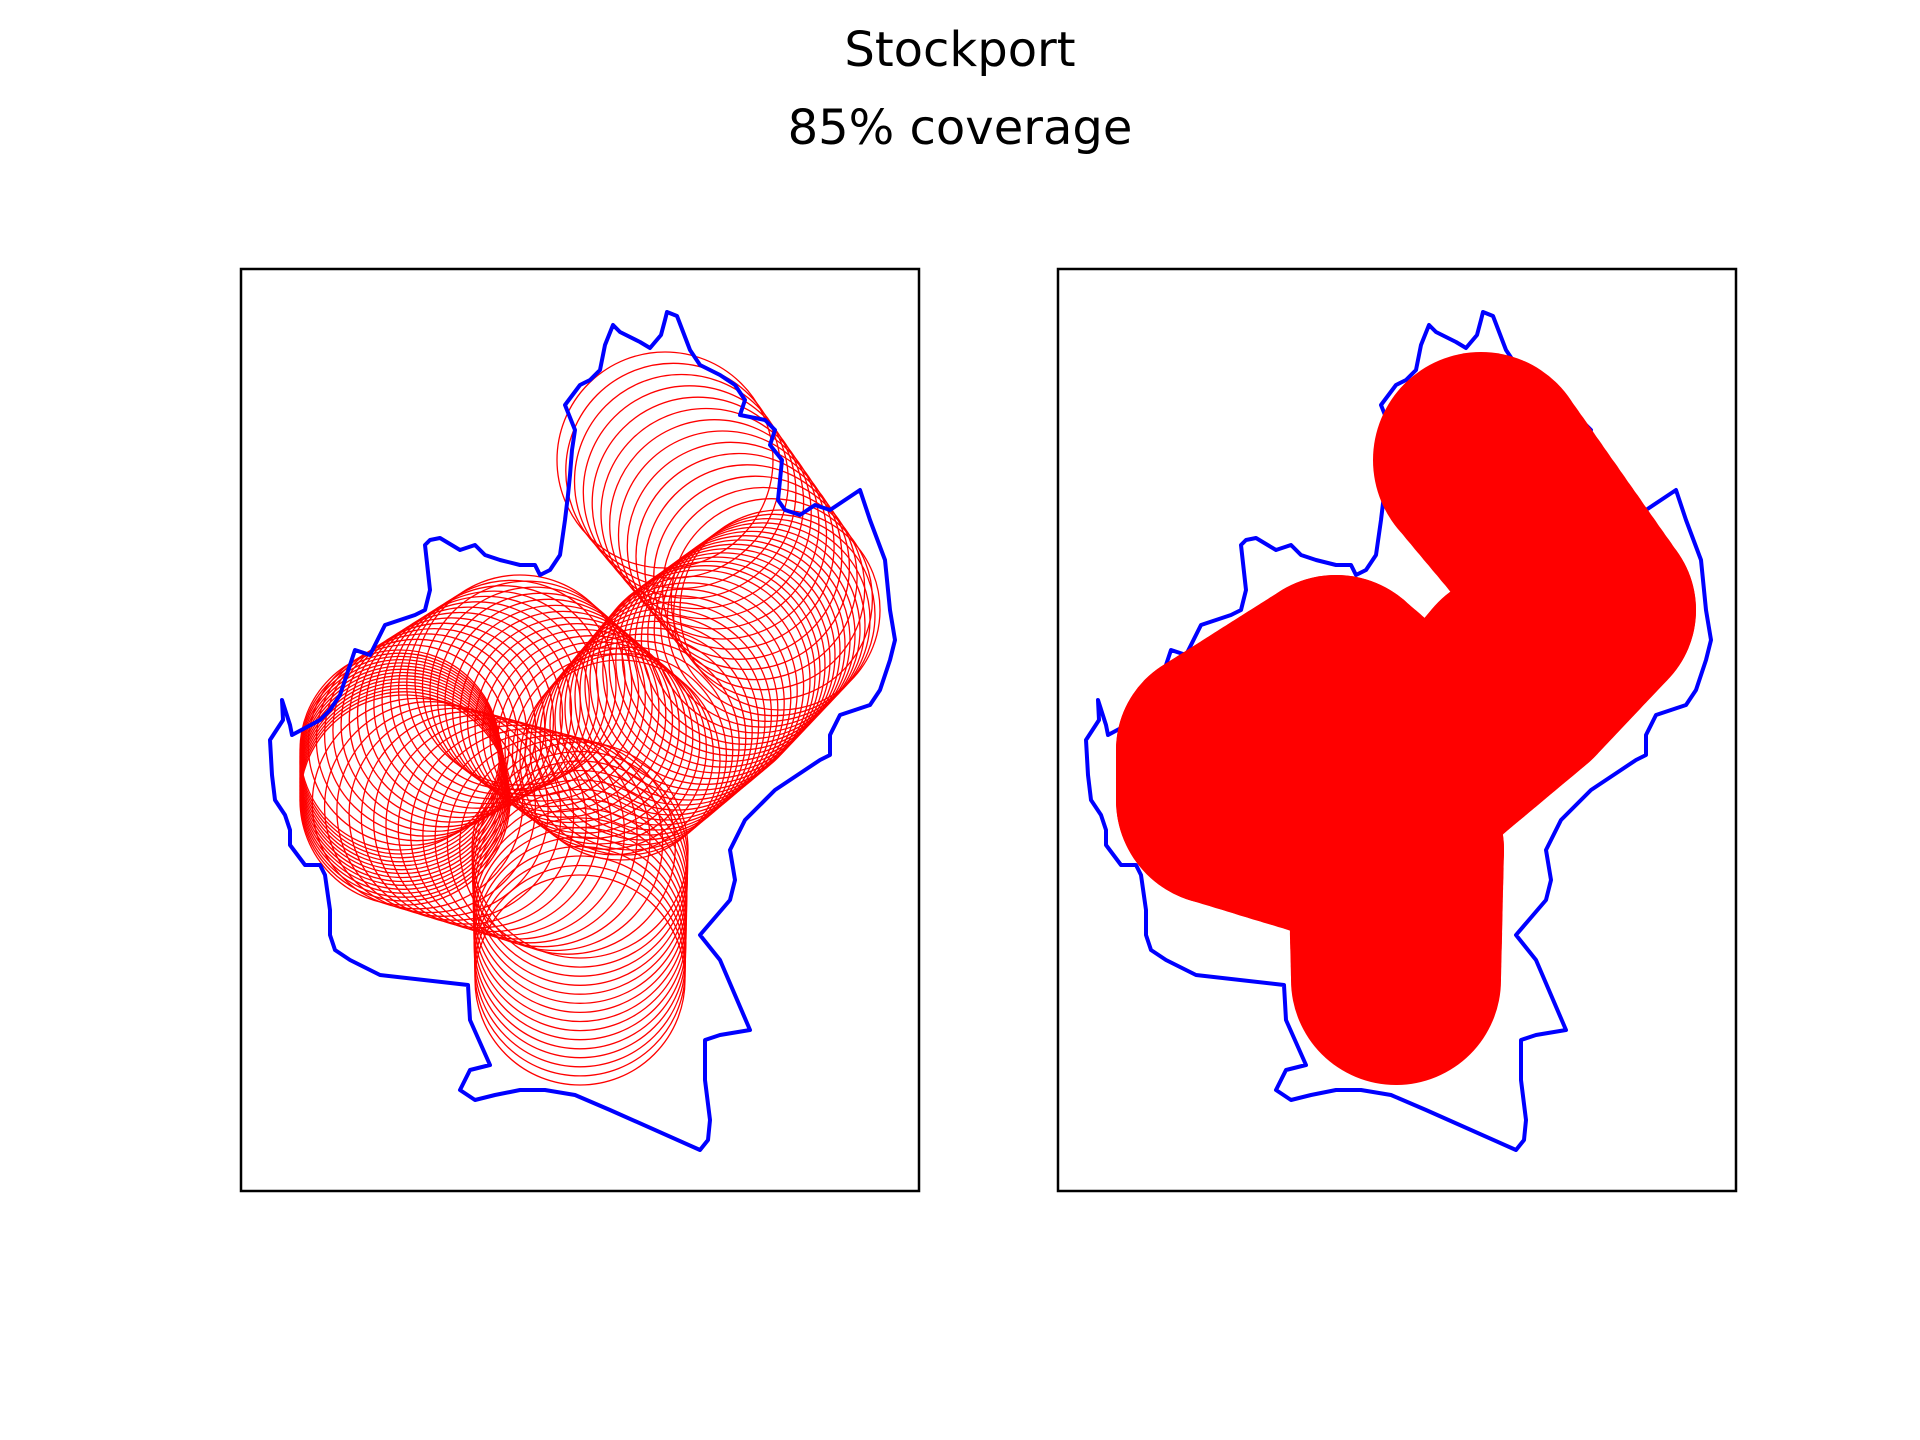  What do you see at coordinates (1396, 980) in the screenshot?
I see `coverage-circle-filled` at bounding box center [1396, 980].